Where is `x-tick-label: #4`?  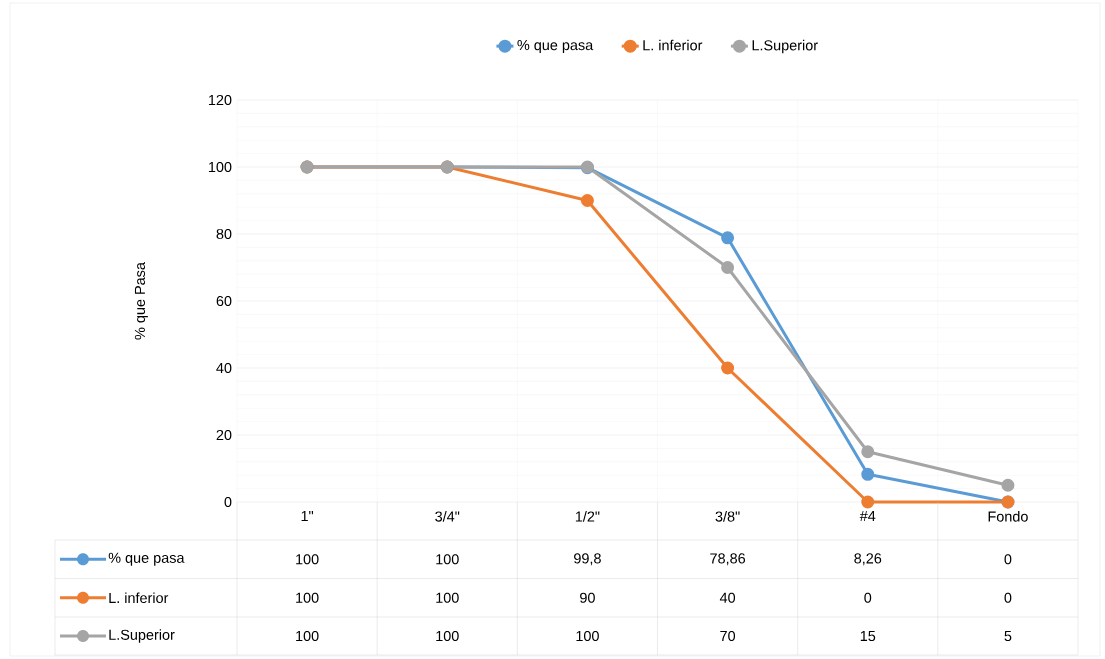
x-tick-label: #4 is located at coordinates (867, 516).